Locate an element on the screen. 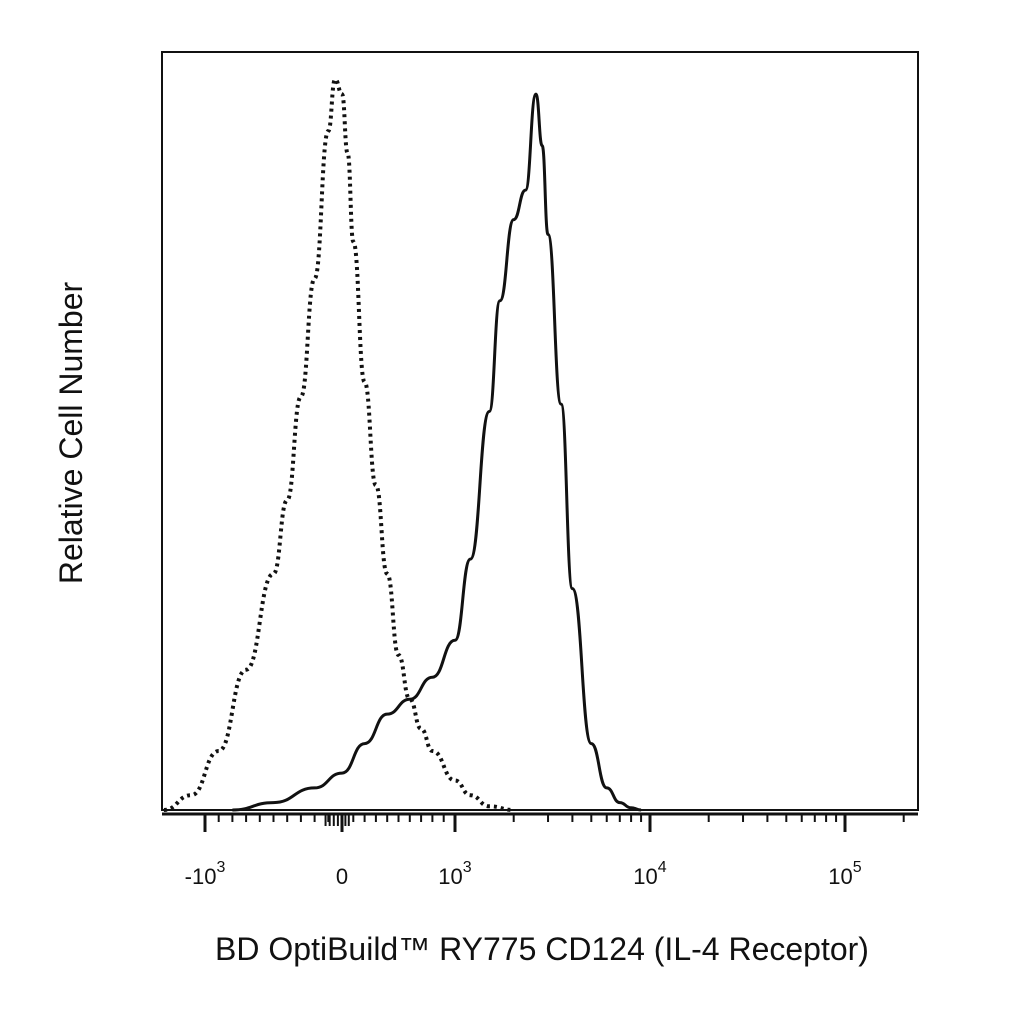 The image size is (1024, 1024). x-tick-label: -103 is located at coordinates (205, 874).